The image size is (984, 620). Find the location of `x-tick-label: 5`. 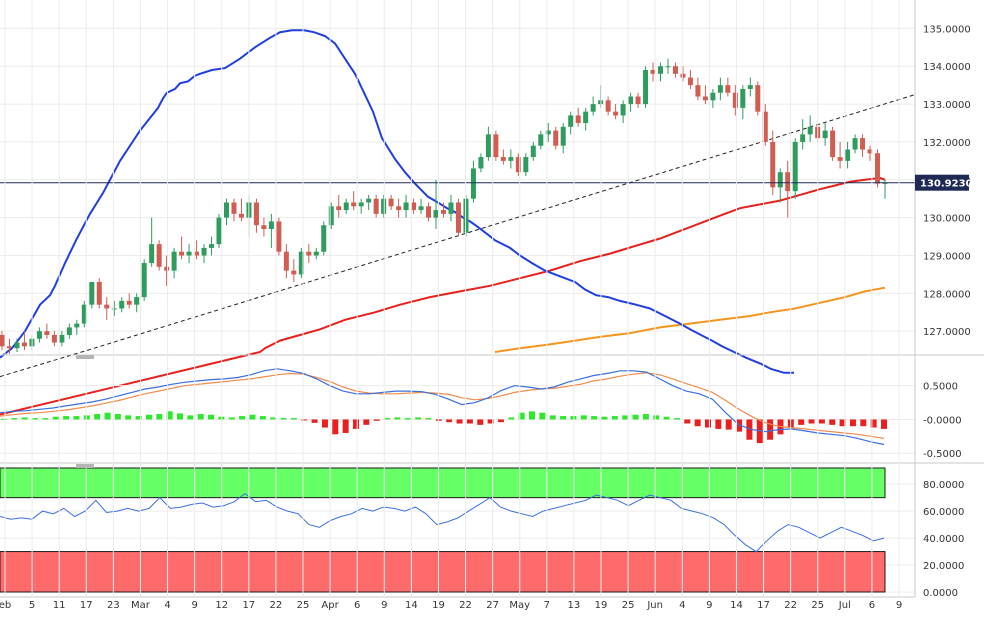

x-tick-label: 5 is located at coordinates (32, 605).